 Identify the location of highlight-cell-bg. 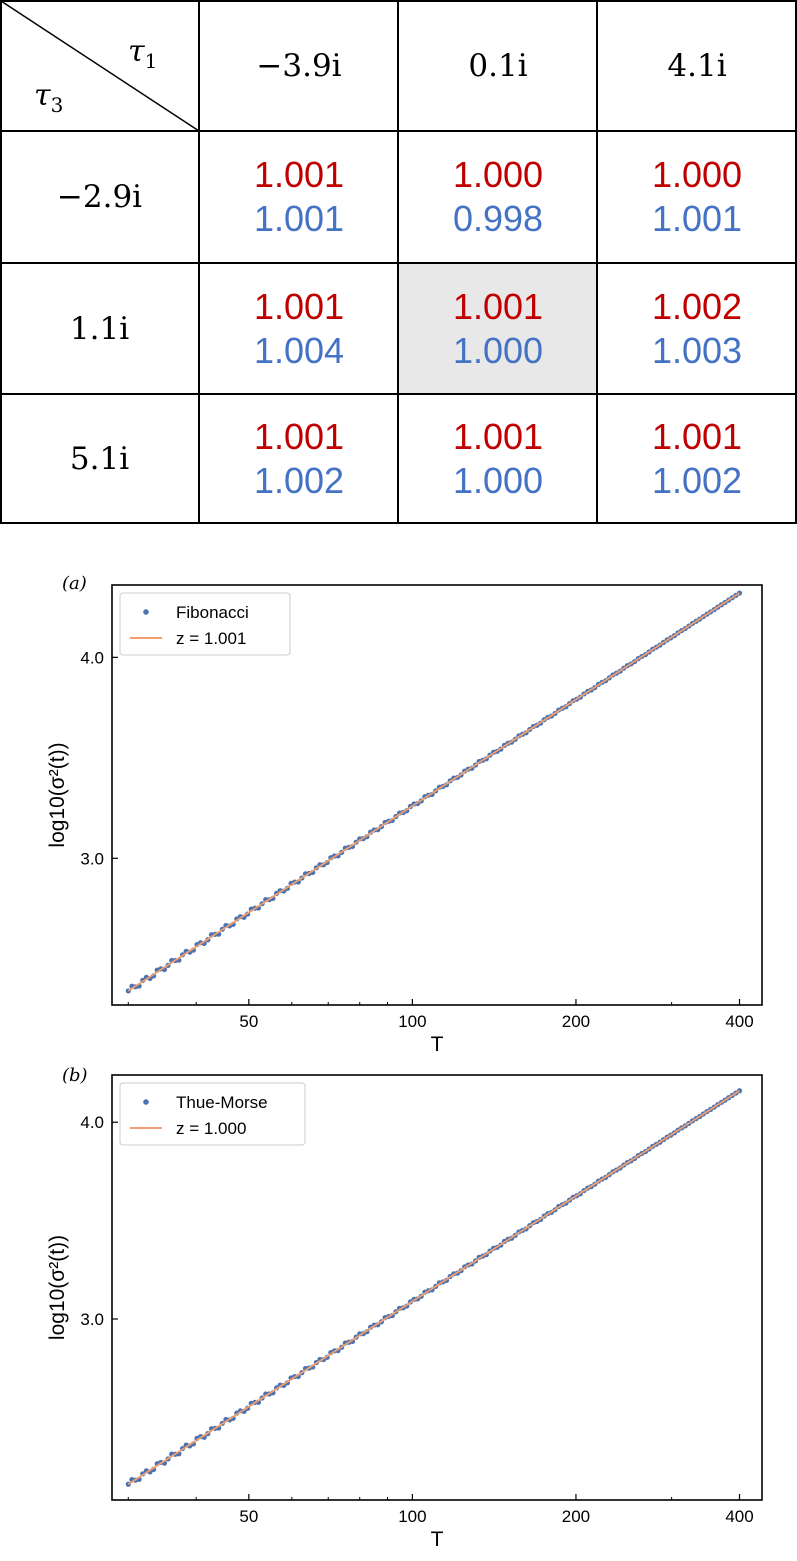
(498, 328).